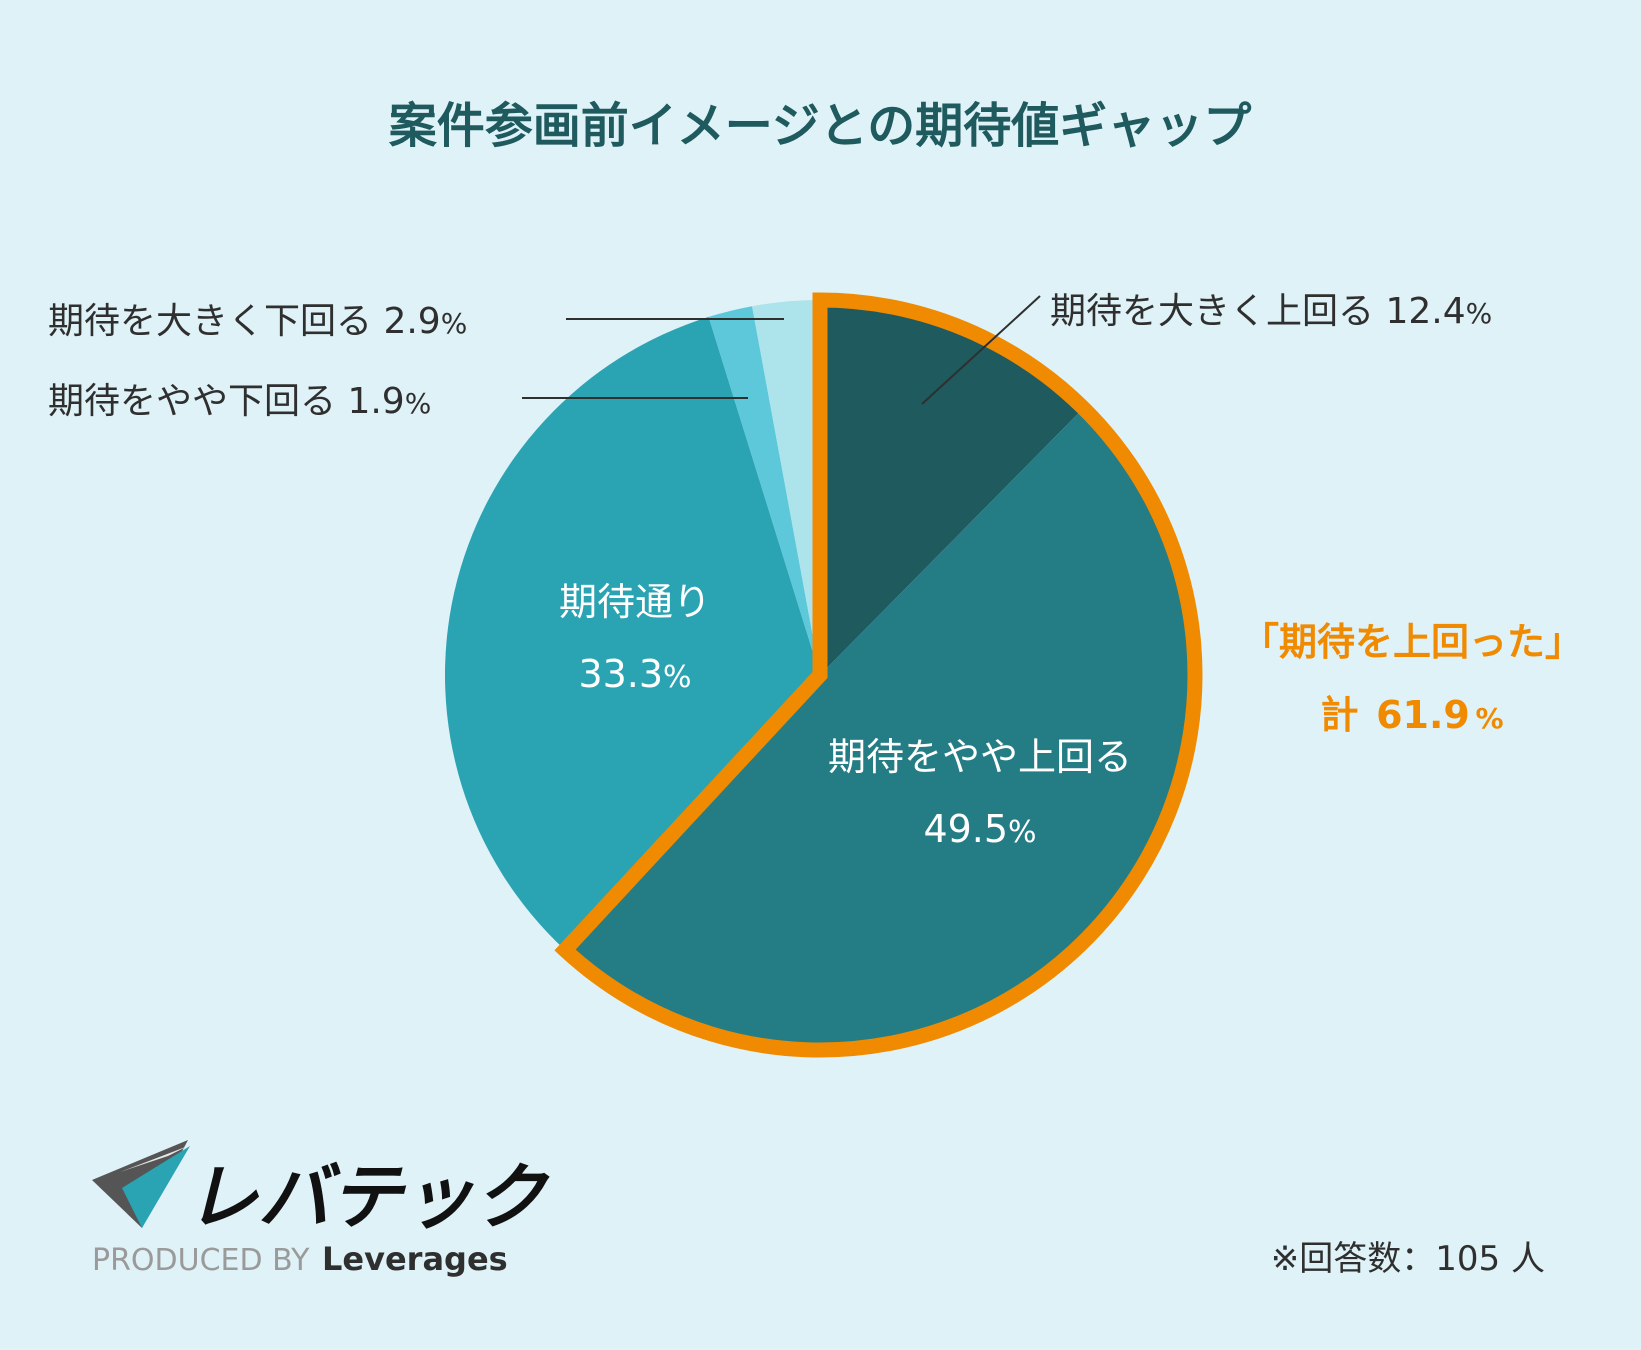 This screenshot has height=1350, width=1641. What do you see at coordinates (415, 1259) in the screenshot?
I see `logo-company: Leverages` at bounding box center [415, 1259].